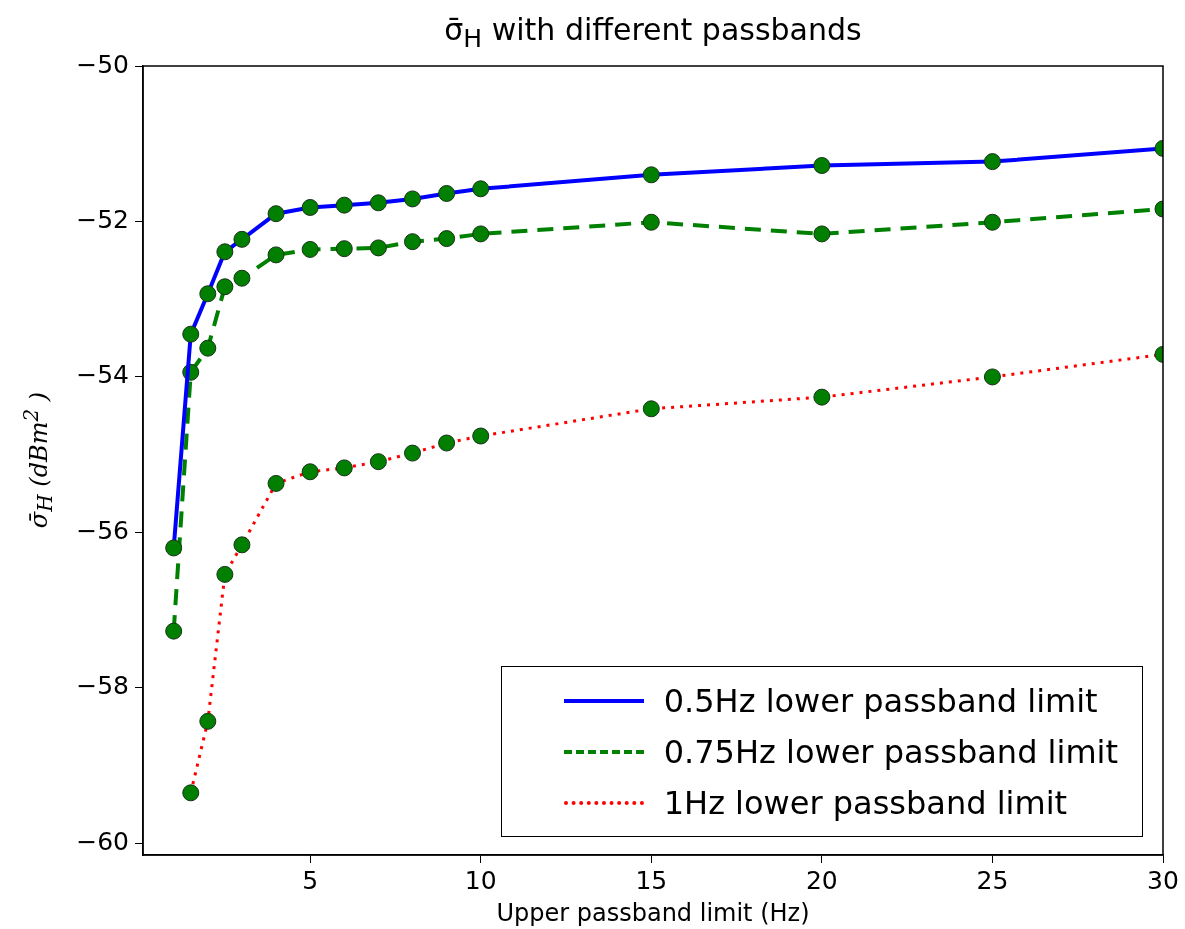 The height and width of the screenshot is (929, 1185). What do you see at coordinates (992, 880) in the screenshot?
I see `x-tick-label: 25` at bounding box center [992, 880].